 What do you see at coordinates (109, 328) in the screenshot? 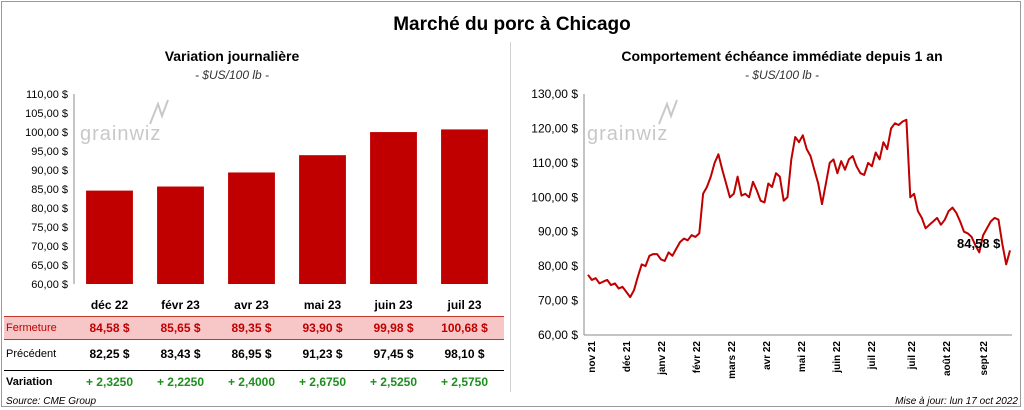
I see `table-cell: 84,58 $` at bounding box center [109, 328].